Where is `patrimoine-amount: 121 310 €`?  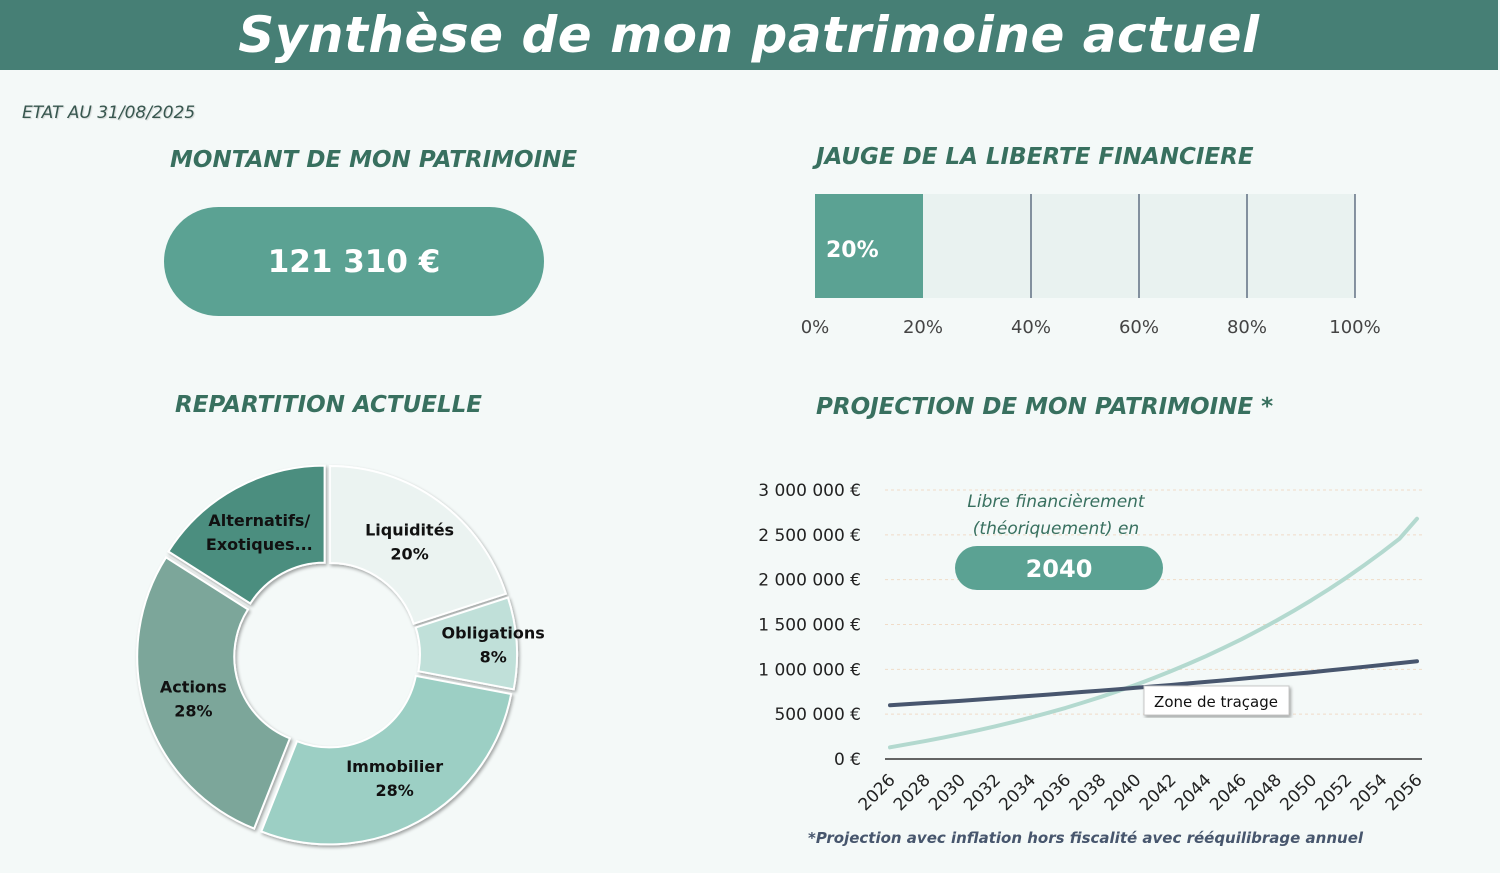
patrimoine-amount: 121 310 € is located at coordinates (354, 261).